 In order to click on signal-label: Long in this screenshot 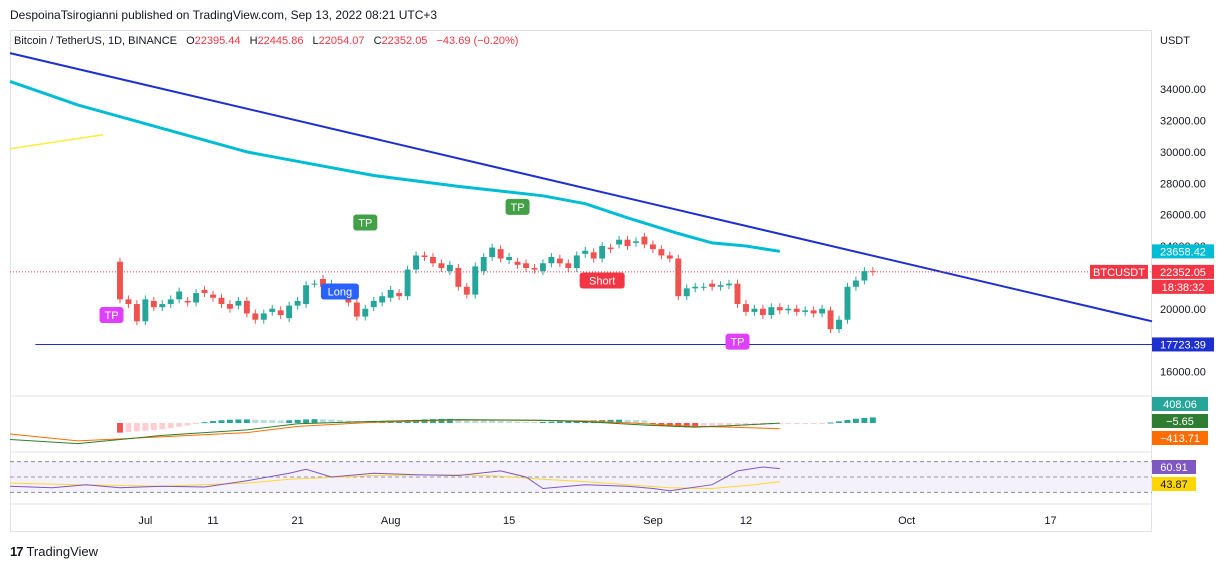, I will do `click(340, 293)`.